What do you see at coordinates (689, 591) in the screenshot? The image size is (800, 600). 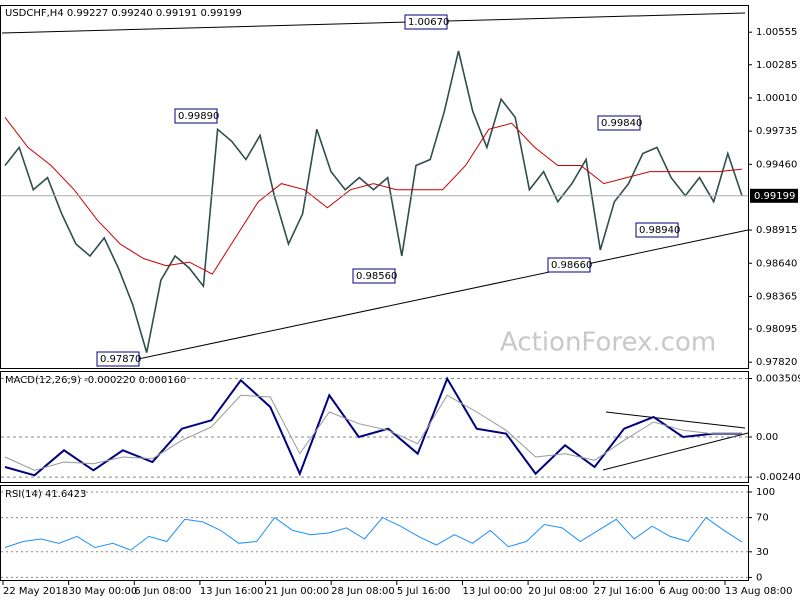 I see `x-tick-label: 6 Aug 00:00` at bounding box center [689, 591].